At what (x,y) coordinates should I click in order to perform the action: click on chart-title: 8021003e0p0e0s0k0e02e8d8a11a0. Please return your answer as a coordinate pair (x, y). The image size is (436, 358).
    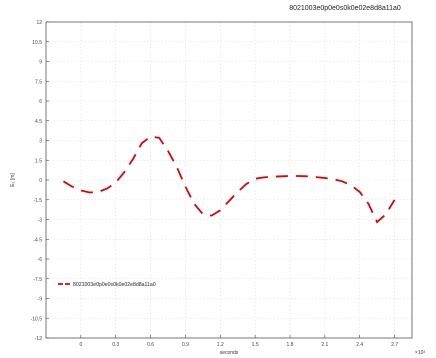
    Looking at the image, I should click on (345, 8).